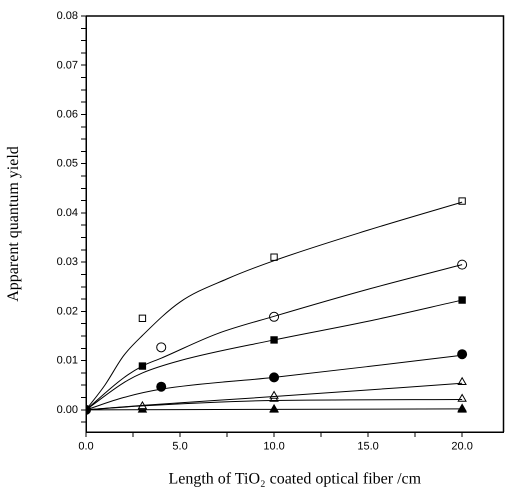  I want to click on y-tick-label: 0.08, so click(67, 16).